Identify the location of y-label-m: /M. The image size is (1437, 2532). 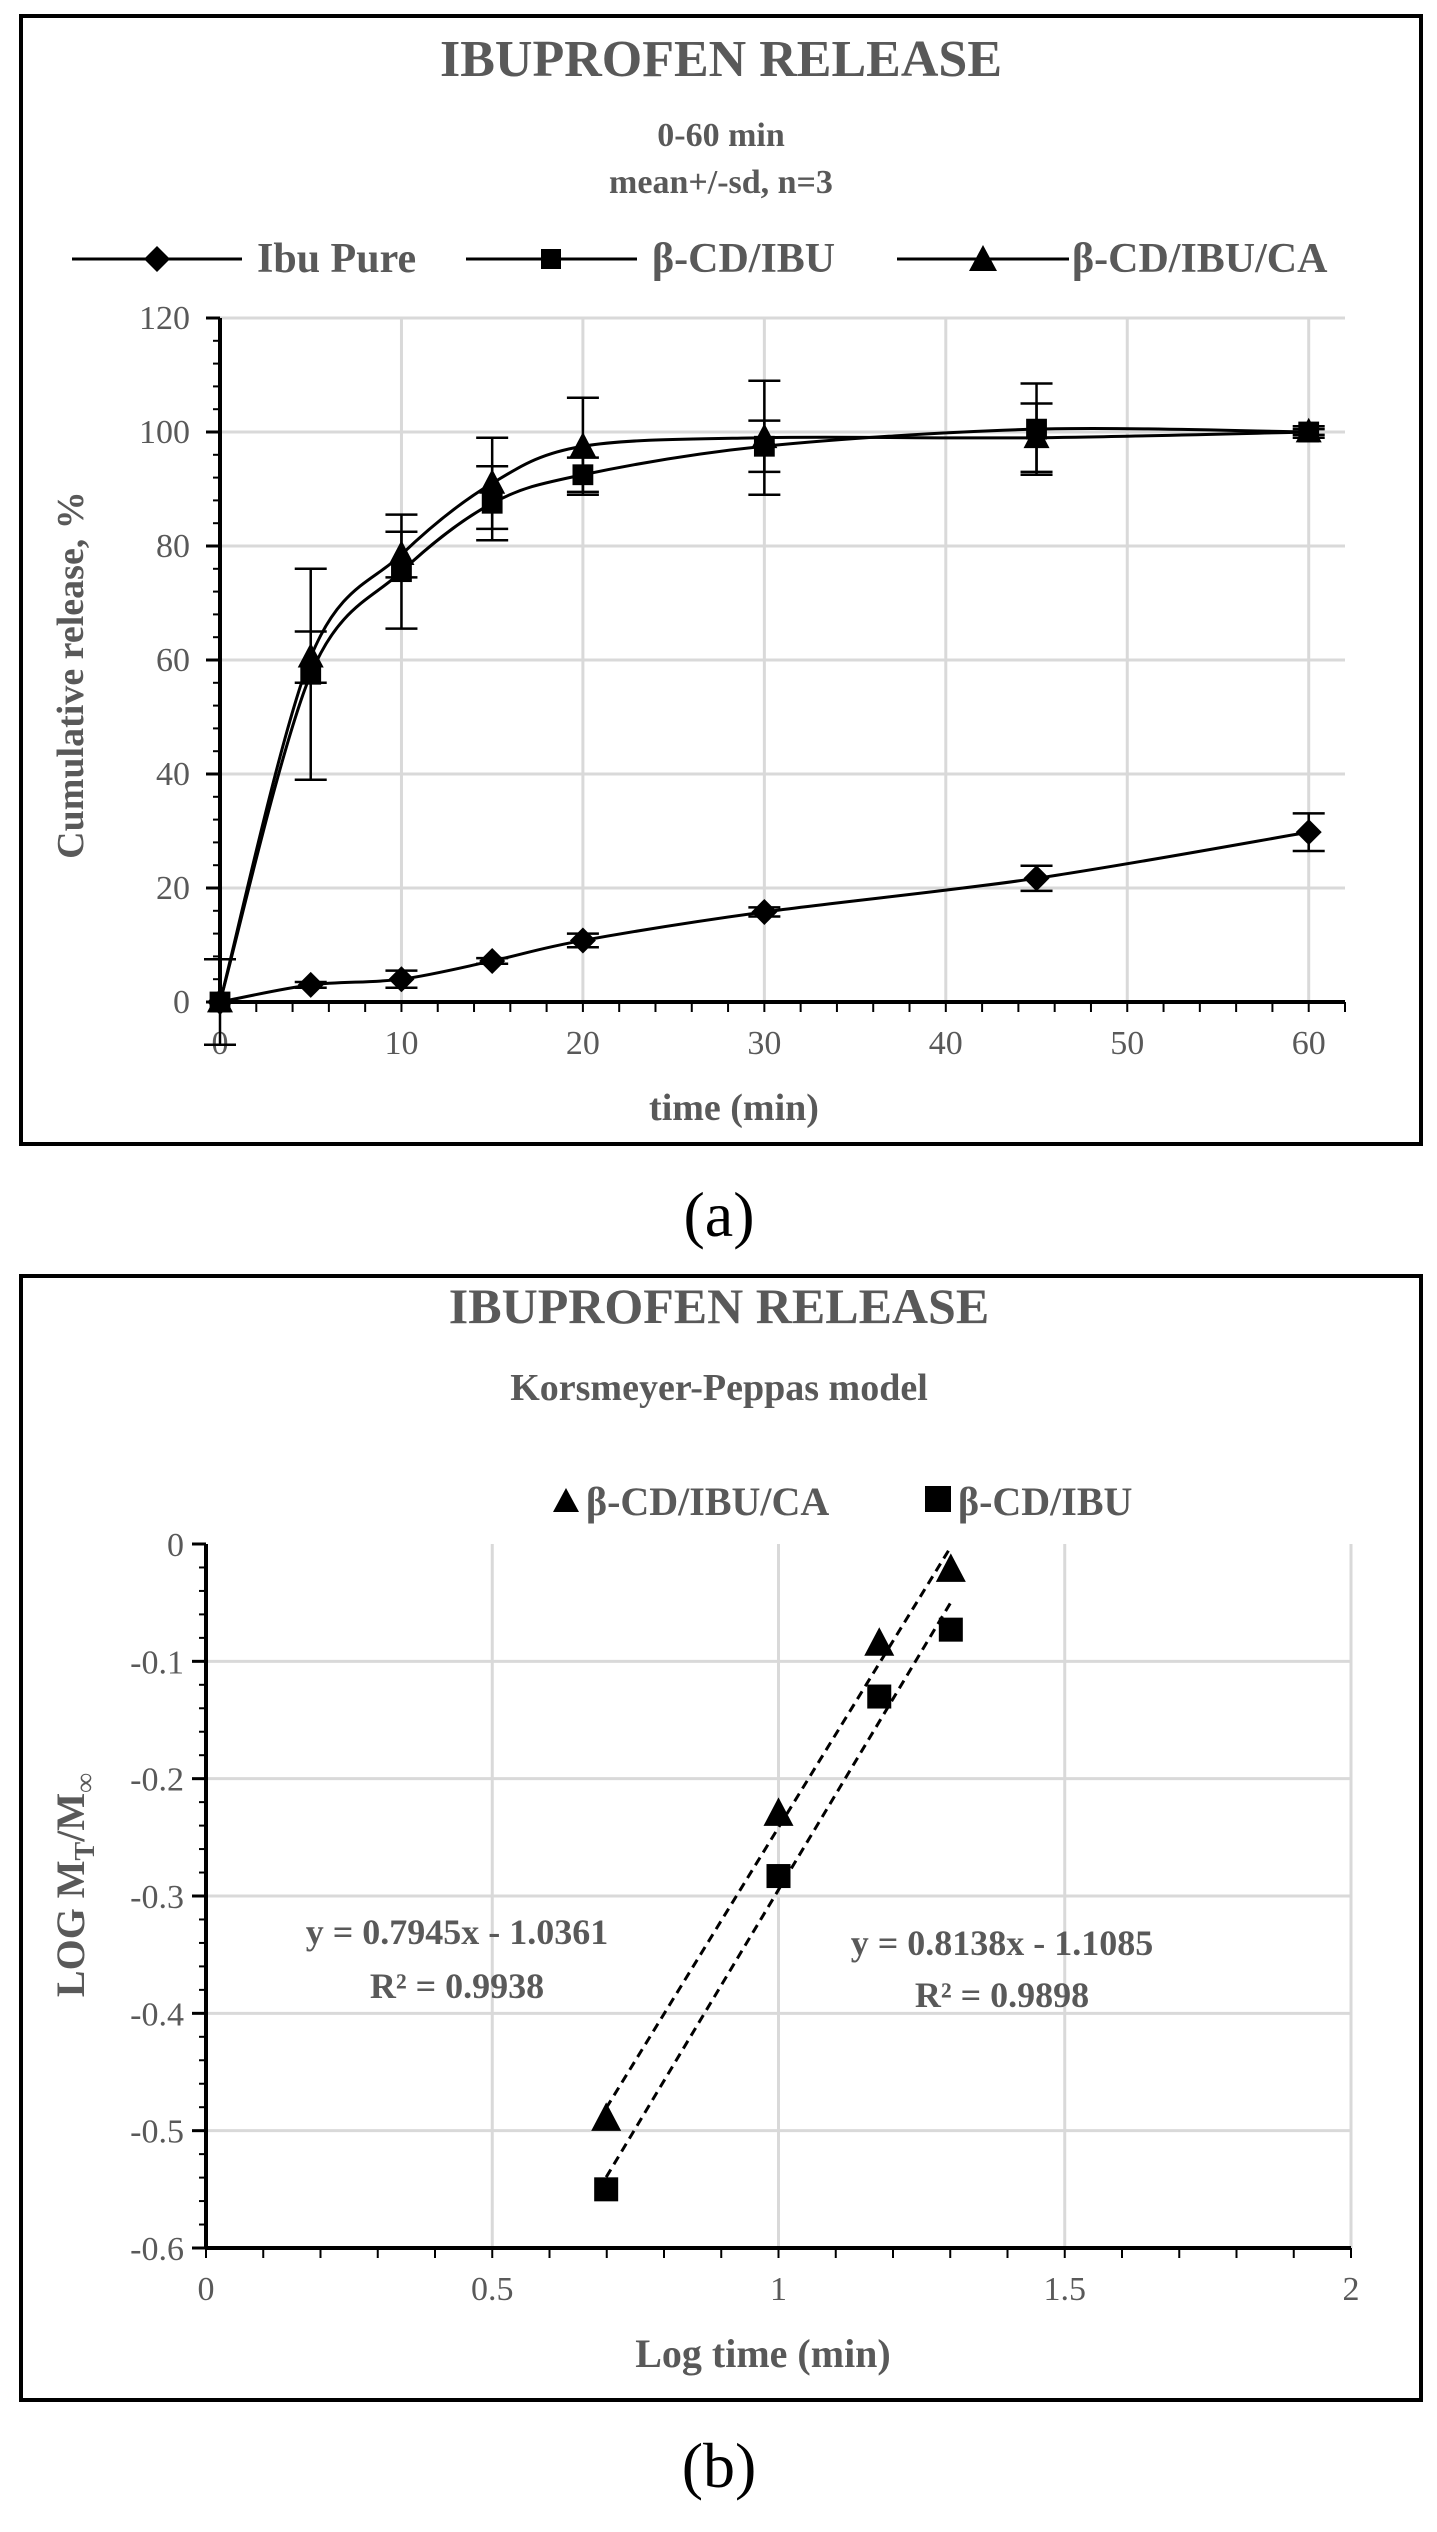
(70, 1818).